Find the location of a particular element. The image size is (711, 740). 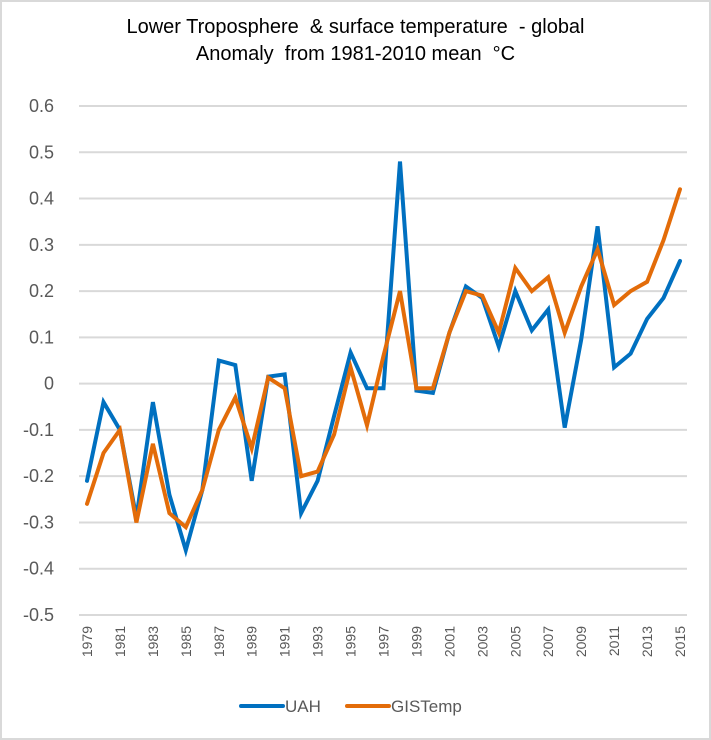

data-point-gistemp-1982 is located at coordinates (136, 522).